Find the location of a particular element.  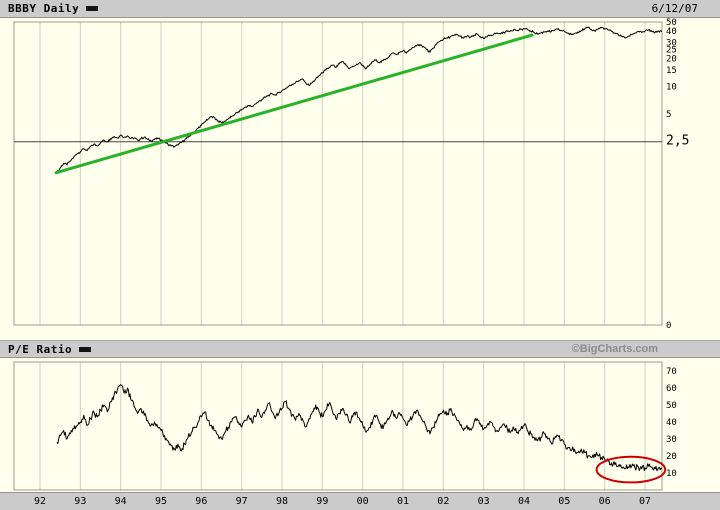

x-axis-label: 05 is located at coordinates (564, 501).